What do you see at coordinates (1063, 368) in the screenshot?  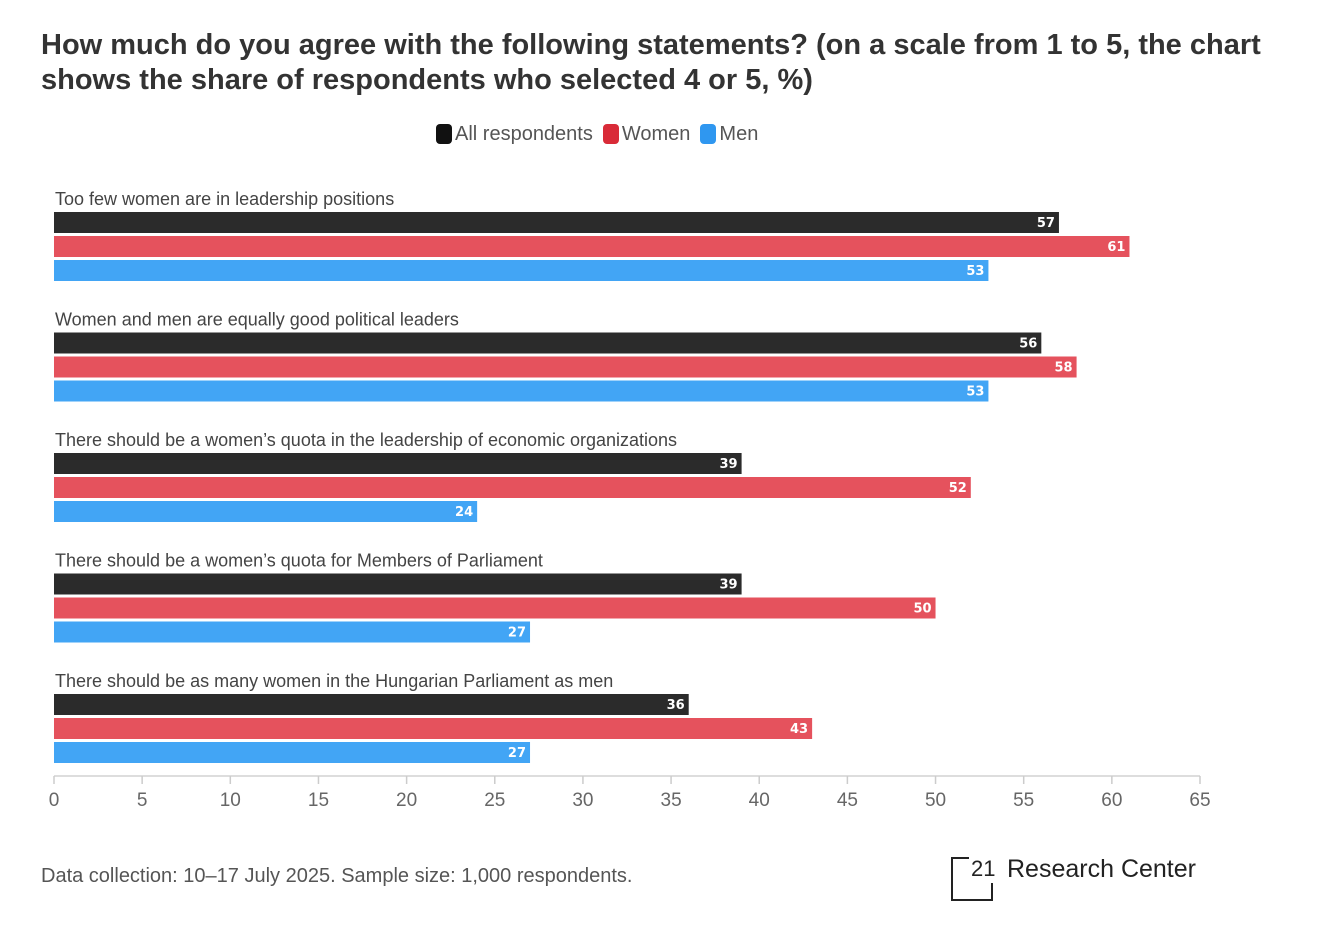 I see `bar-value-label: 58` at bounding box center [1063, 368].